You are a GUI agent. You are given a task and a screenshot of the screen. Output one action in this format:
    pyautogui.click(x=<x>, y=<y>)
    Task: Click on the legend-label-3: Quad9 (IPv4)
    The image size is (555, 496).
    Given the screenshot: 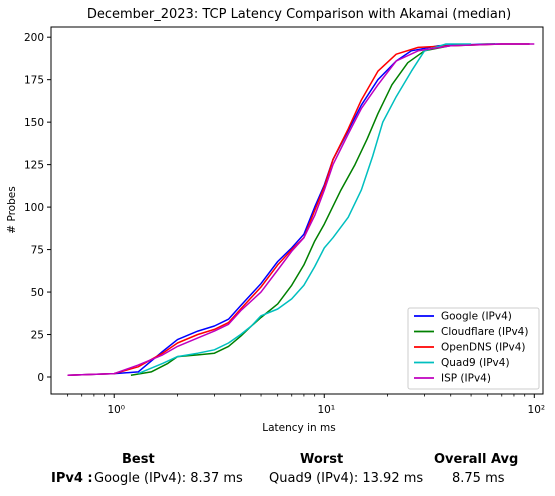 What is the action you would take?
    pyautogui.click(x=475, y=363)
    